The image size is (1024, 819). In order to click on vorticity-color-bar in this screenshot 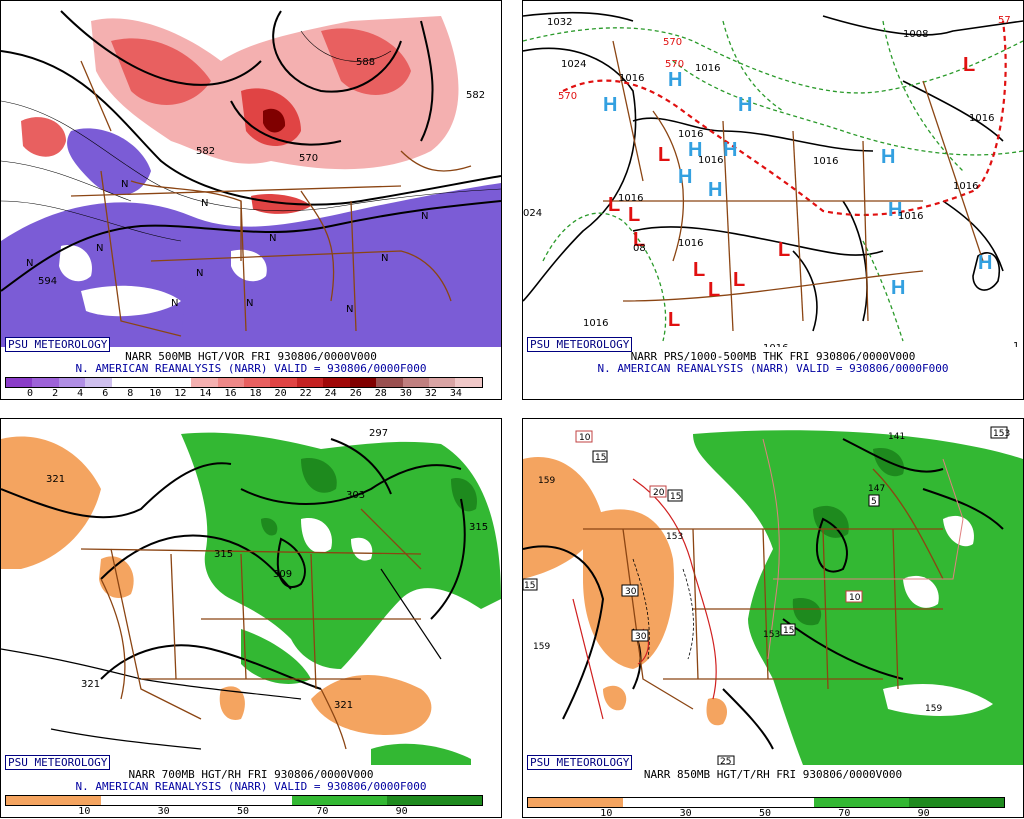, I will do `click(244, 382)`.